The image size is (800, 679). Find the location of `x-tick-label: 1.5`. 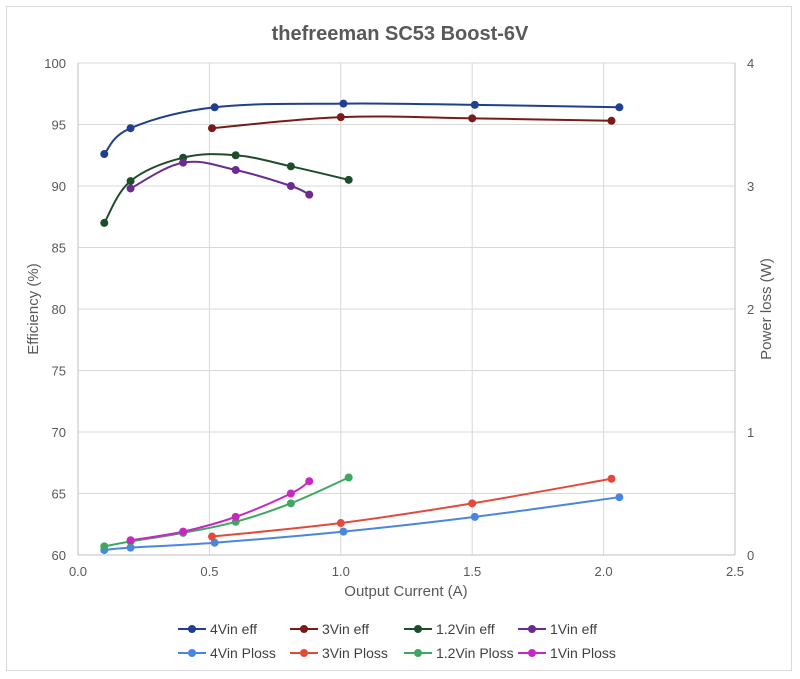

x-tick-label: 1.5 is located at coordinates (472, 571).